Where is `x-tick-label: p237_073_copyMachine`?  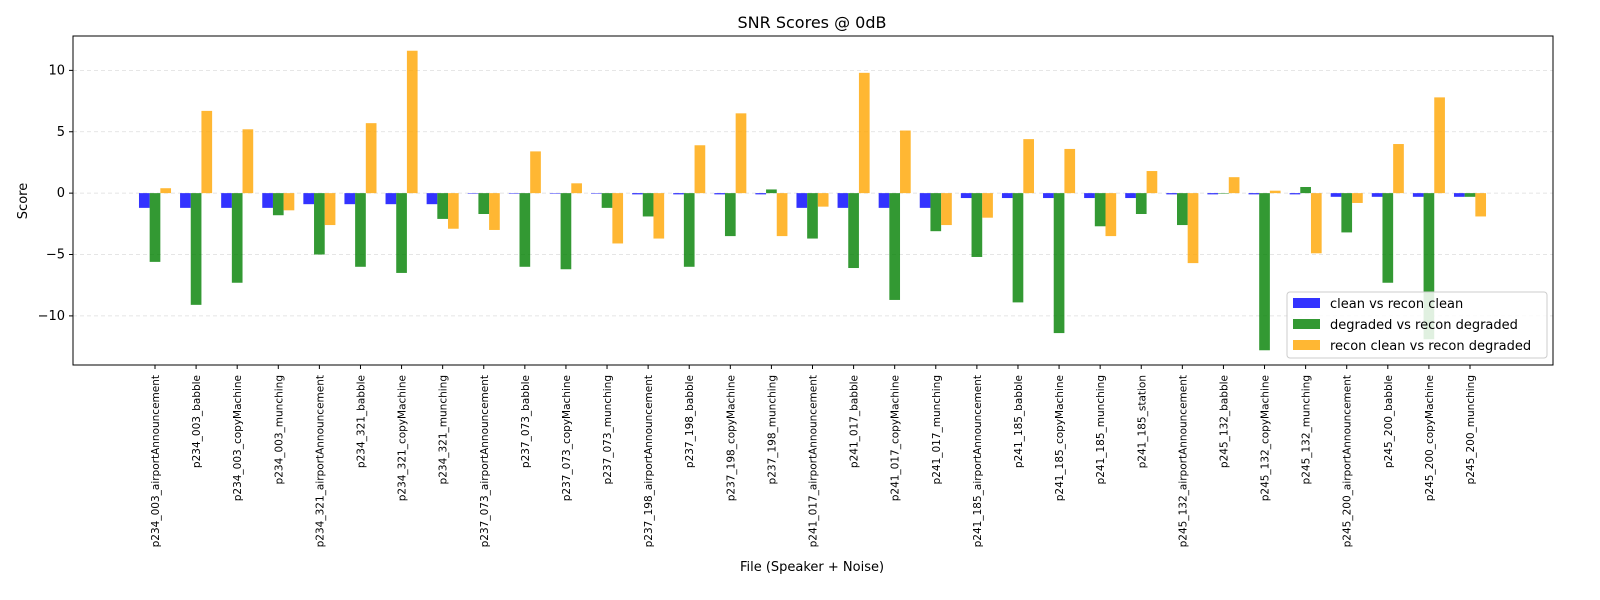
x-tick-label: p237_073_copyMachine is located at coordinates (567, 438).